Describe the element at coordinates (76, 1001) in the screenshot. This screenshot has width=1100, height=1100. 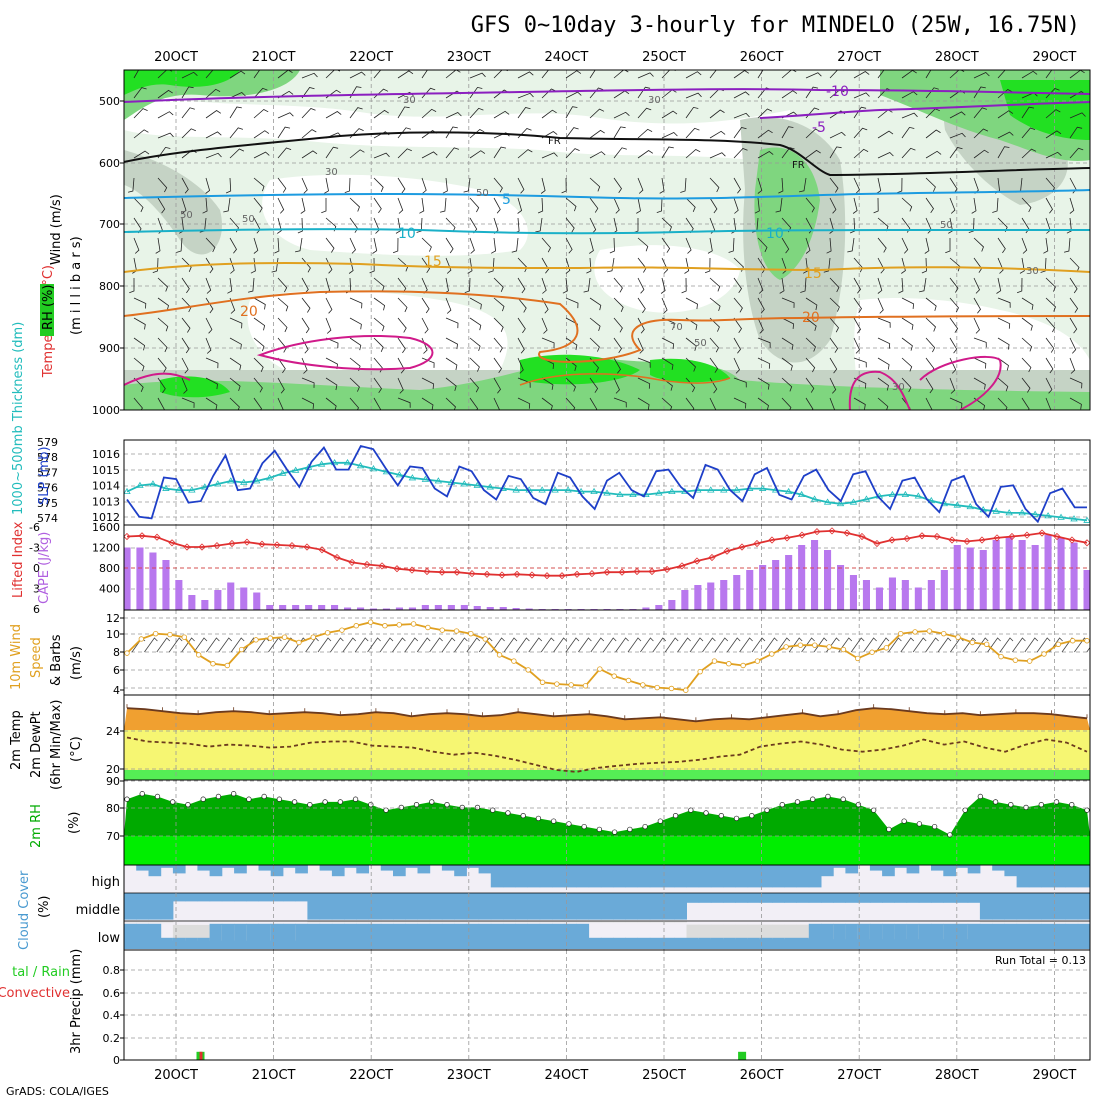
I see `precip-label: 3hr Precip (mm)` at that location.